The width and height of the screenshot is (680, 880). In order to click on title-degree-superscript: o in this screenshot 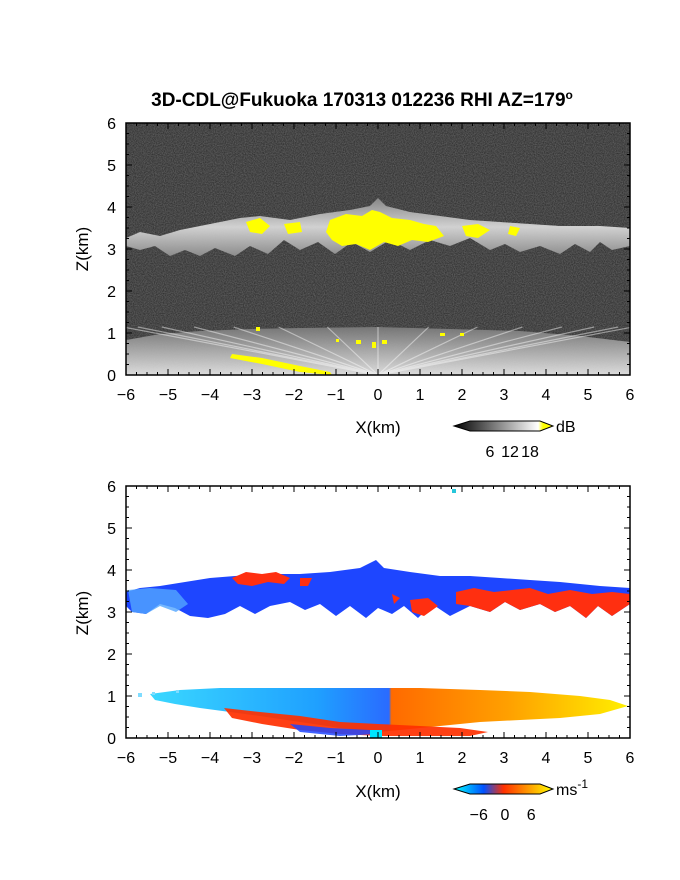, I will do `click(569, 95)`.